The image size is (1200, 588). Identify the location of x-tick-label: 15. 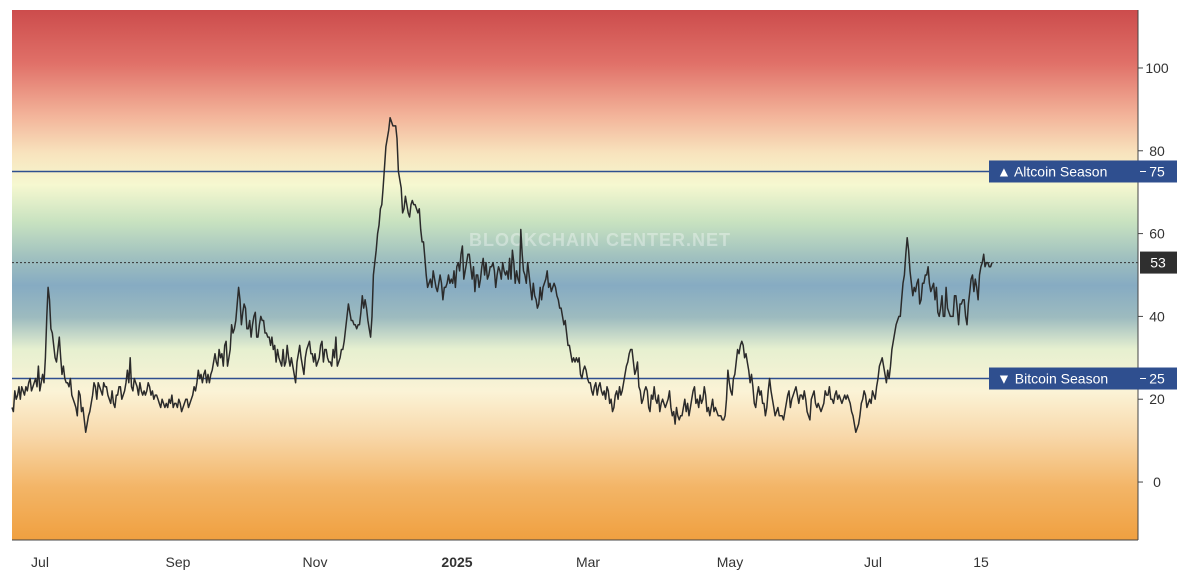
(981, 562).